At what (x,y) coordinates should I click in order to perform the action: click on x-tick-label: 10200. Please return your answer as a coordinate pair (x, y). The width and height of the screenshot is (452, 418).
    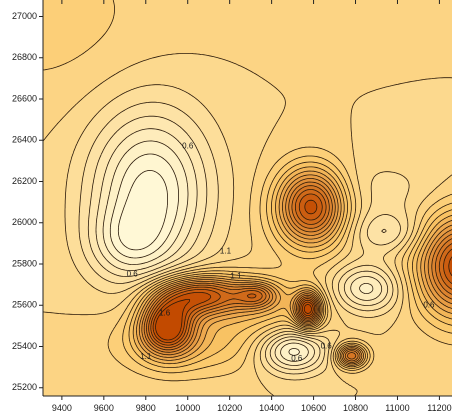
    Looking at the image, I should click on (229, 408).